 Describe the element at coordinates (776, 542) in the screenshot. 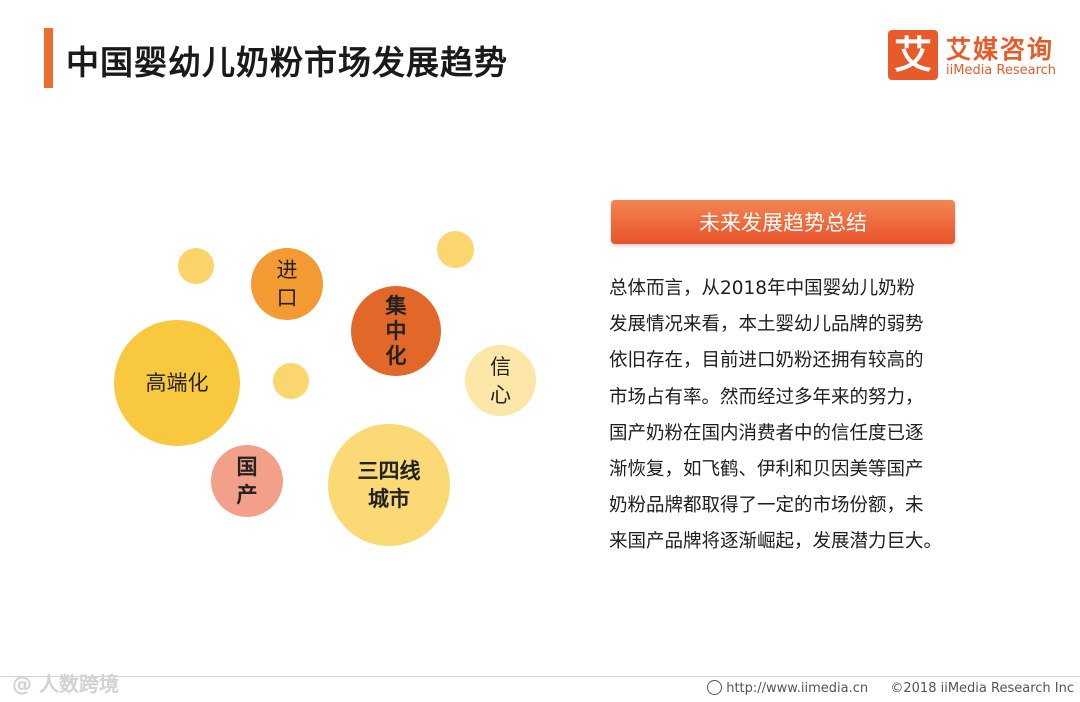

I see `summary-line: 来国产品牌将逐渐崛起，发展潜力巨大。` at that location.